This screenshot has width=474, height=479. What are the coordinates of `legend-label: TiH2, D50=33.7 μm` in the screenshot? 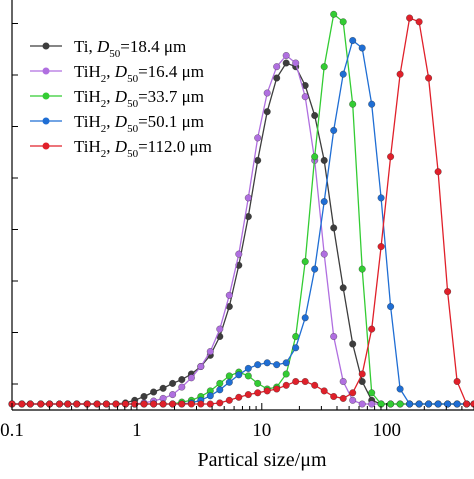 It's located at (139, 98).